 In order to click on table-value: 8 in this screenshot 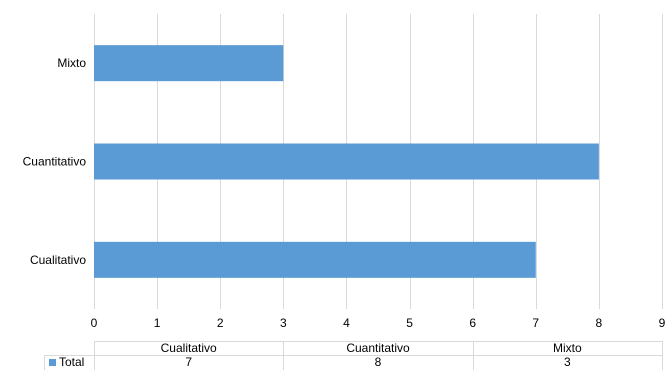, I will do `click(378, 362)`.